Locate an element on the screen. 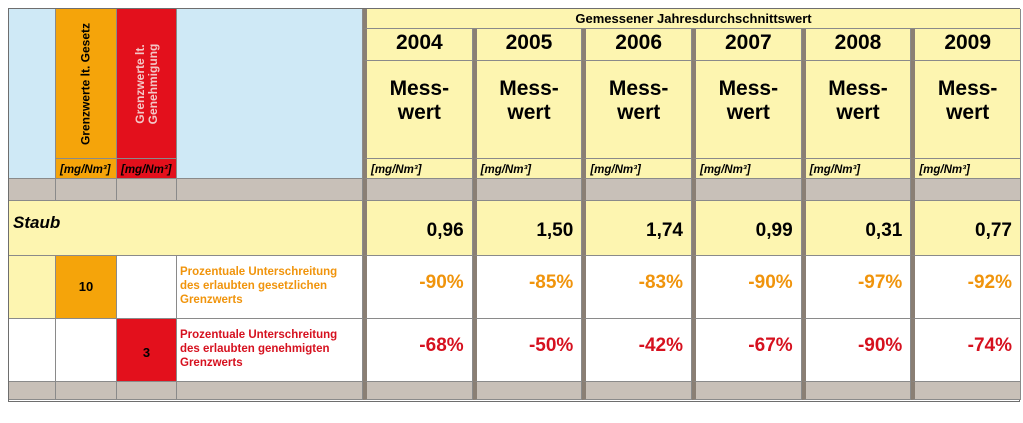  unit-genehmigung: [mg/Nm³] is located at coordinates (147, 169).